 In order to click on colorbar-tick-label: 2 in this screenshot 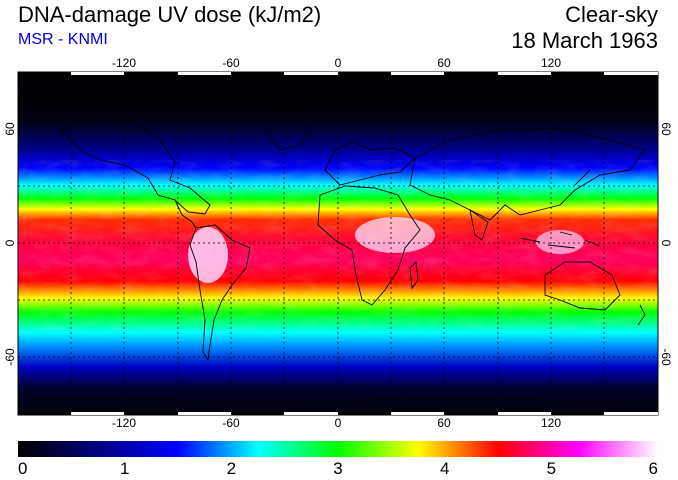, I will do `click(231, 468)`.